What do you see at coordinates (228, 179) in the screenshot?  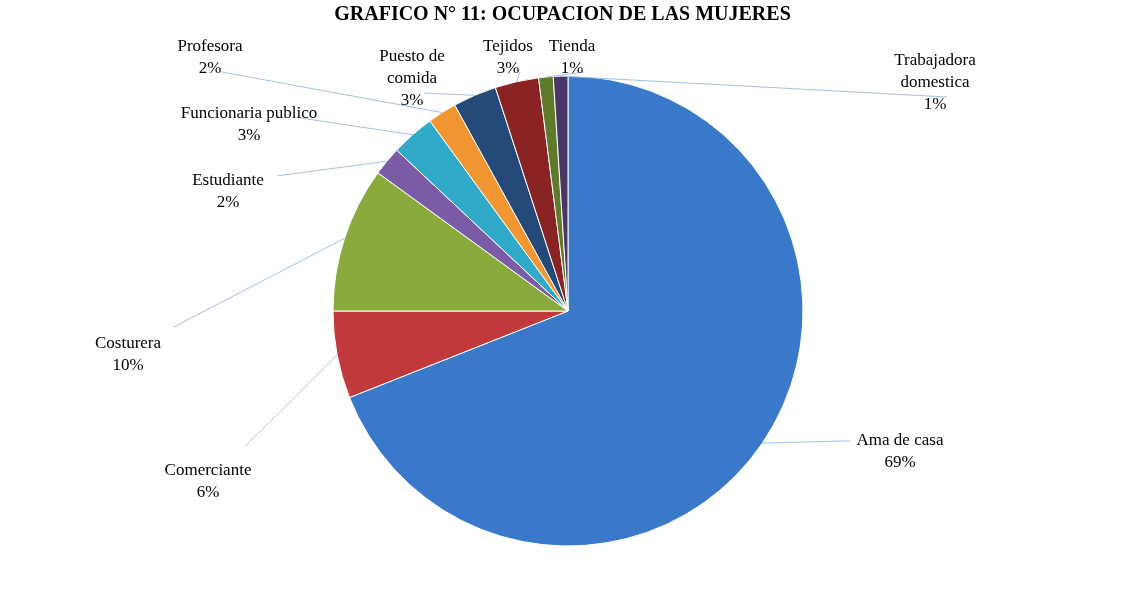 I see `slice-label: Estudiante` at bounding box center [228, 179].